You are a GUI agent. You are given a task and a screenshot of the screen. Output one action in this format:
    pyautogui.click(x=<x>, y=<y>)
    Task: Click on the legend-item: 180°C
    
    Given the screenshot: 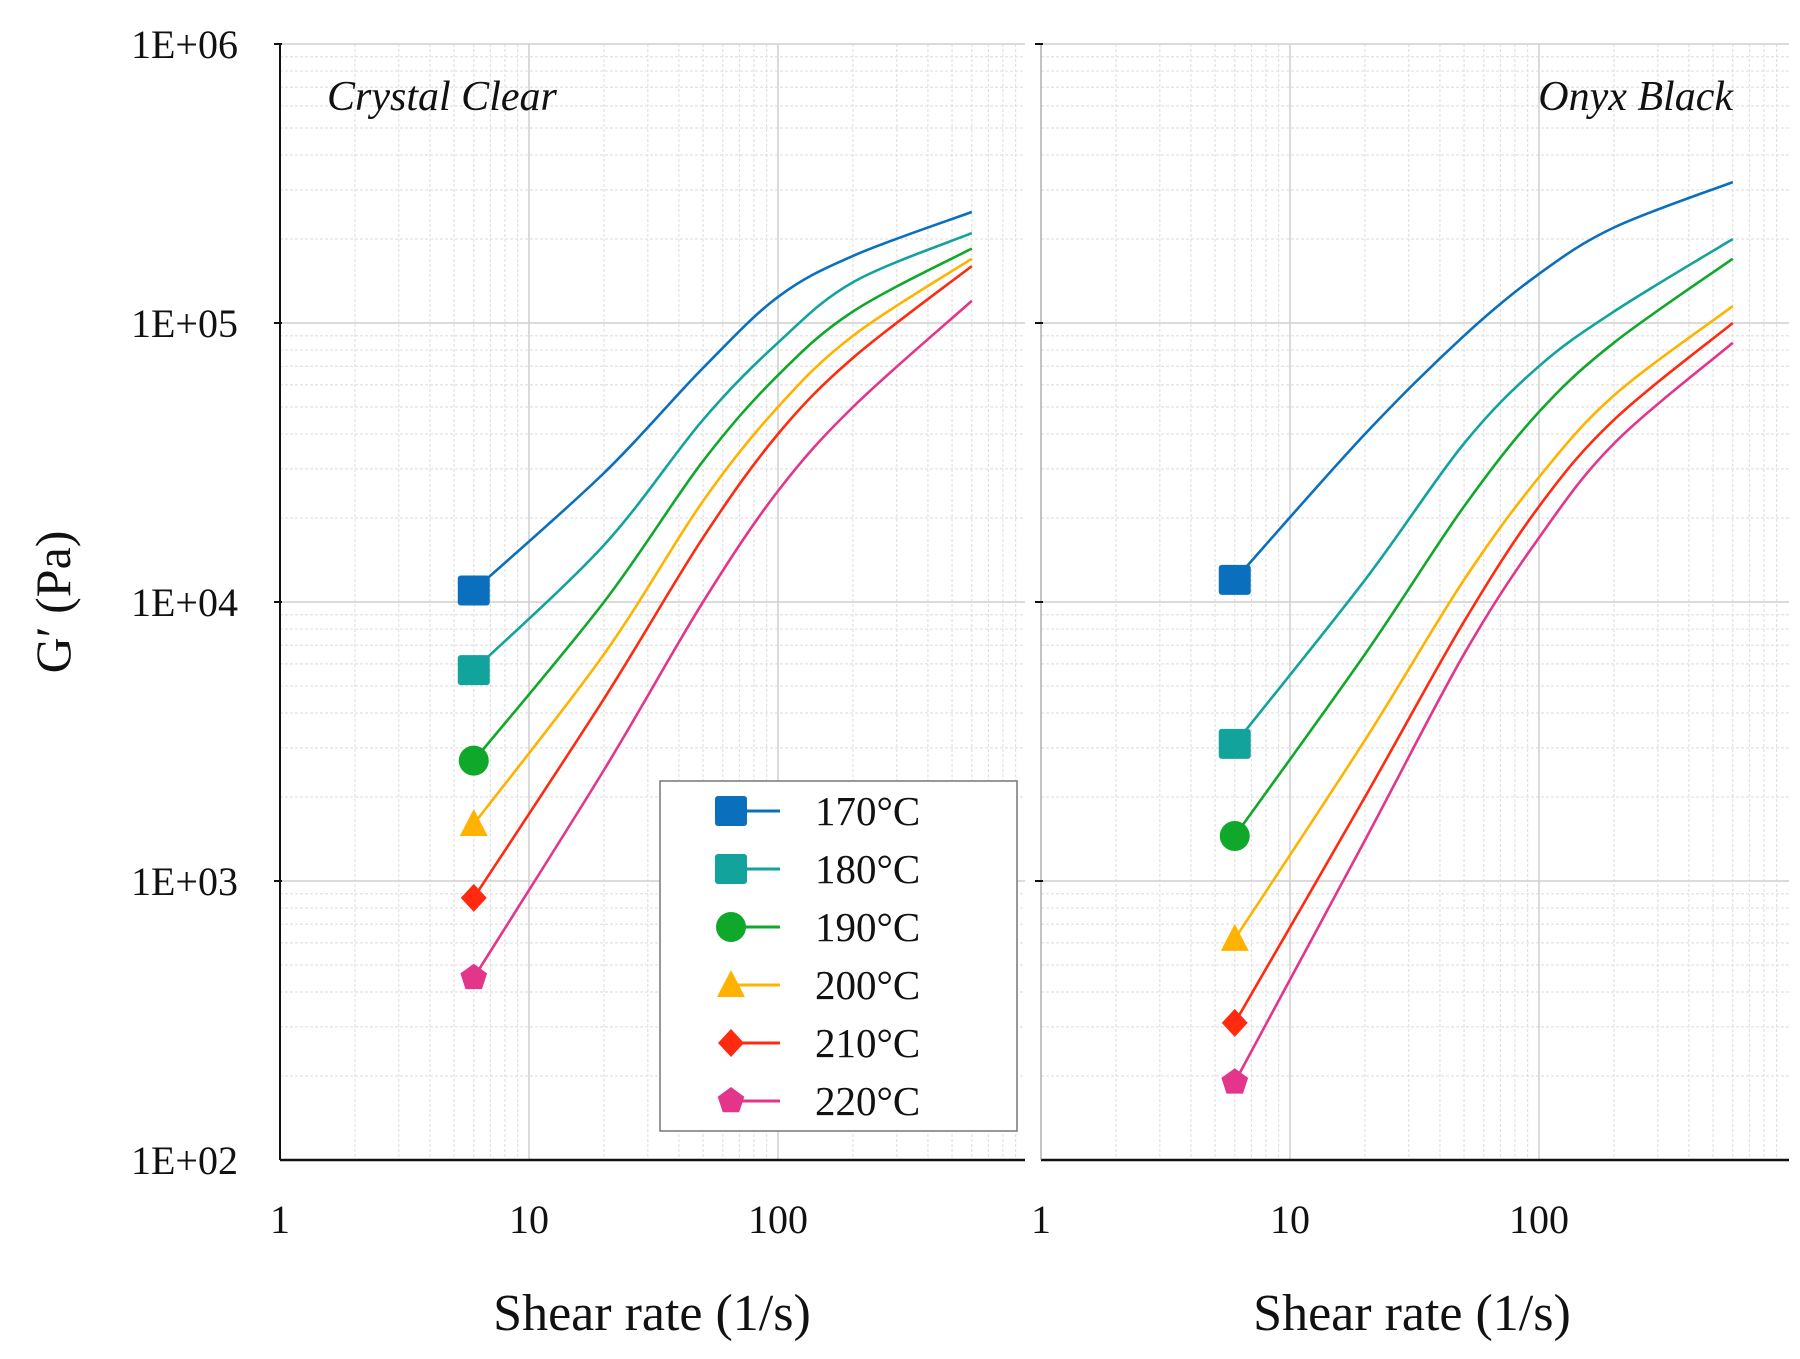 What is the action you would take?
    pyautogui.click(x=817, y=869)
    